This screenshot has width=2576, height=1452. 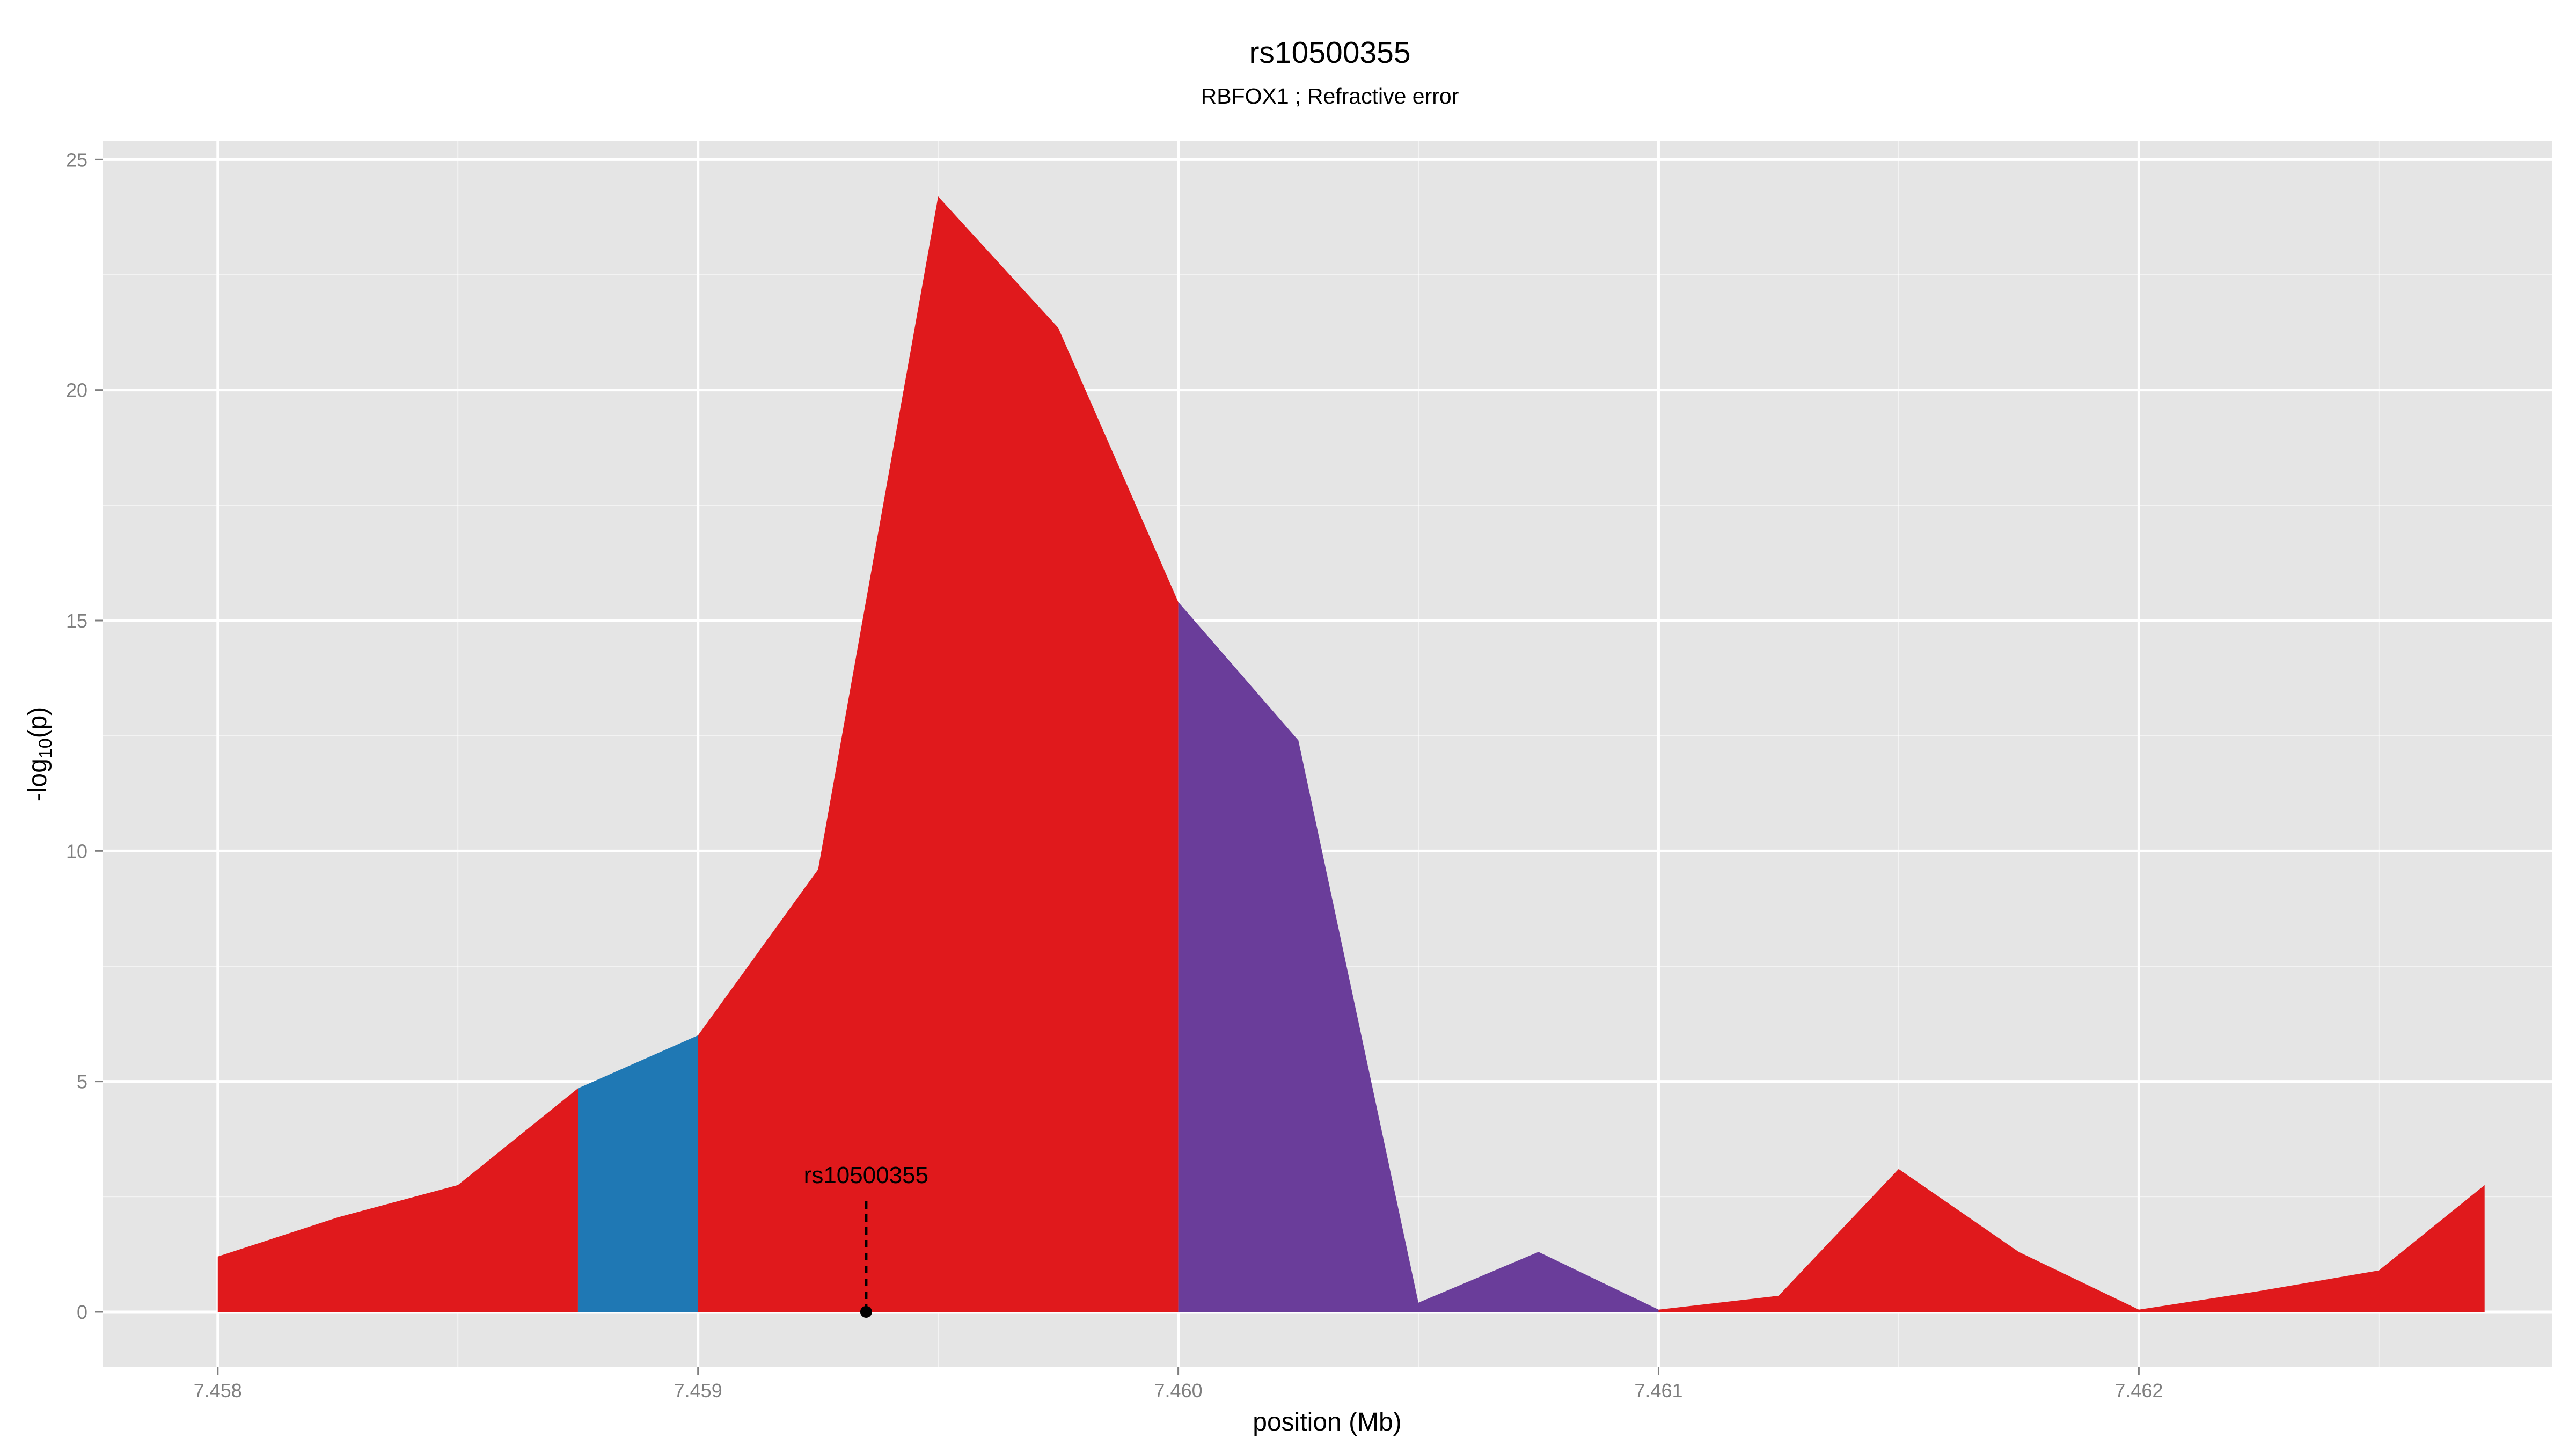 What do you see at coordinates (1658, 1391) in the screenshot?
I see `x-tick-label: 7.461` at bounding box center [1658, 1391].